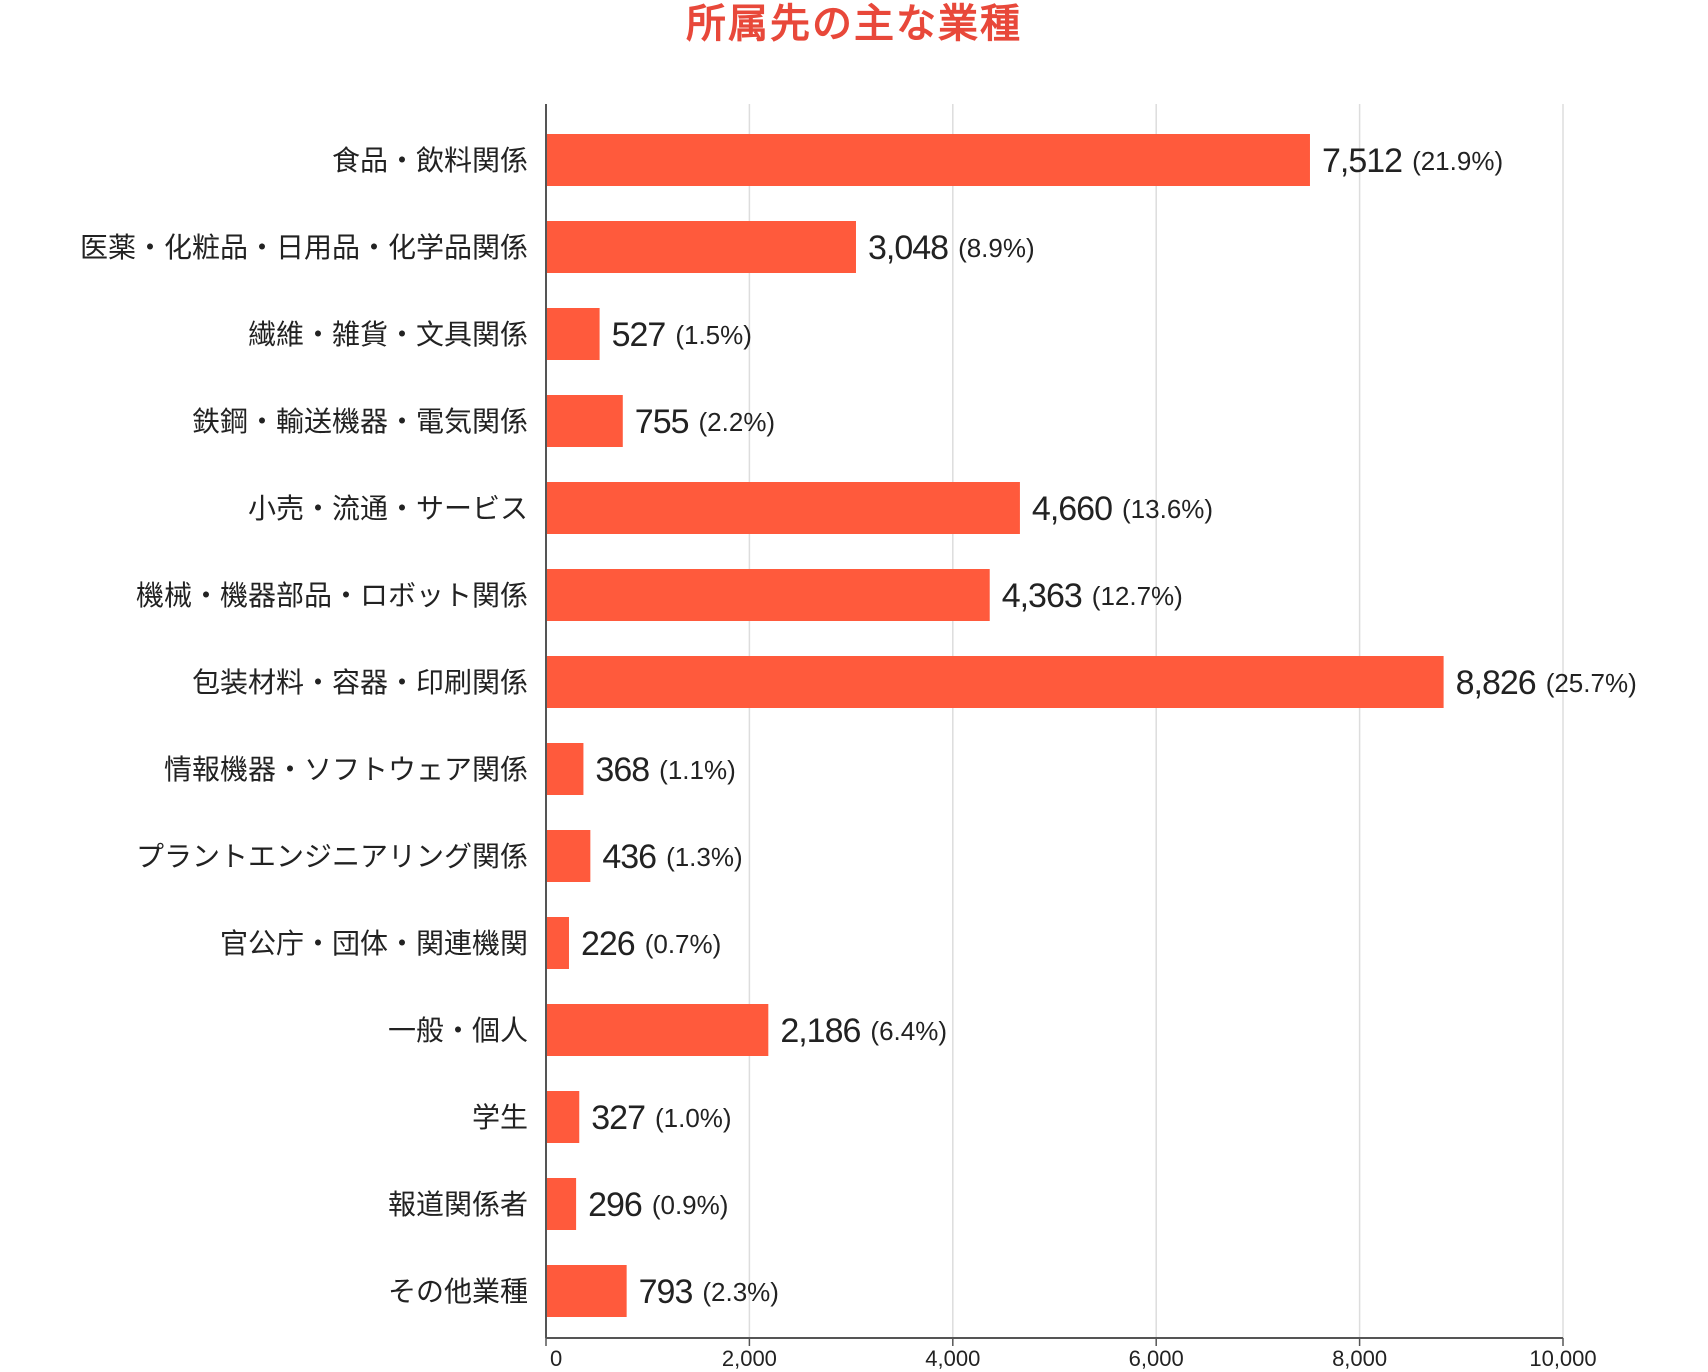  What do you see at coordinates (1496, 683) in the screenshot?
I see `value-label: 8,826` at bounding box center [1496, 683].